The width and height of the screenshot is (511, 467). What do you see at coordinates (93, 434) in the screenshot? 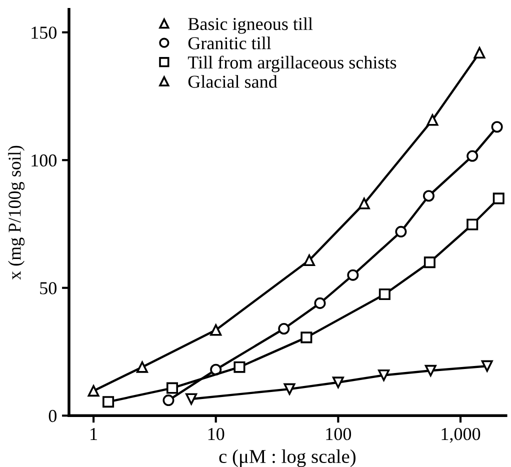
I see `x-tick-label: 1` at bounding box center [93, 434].